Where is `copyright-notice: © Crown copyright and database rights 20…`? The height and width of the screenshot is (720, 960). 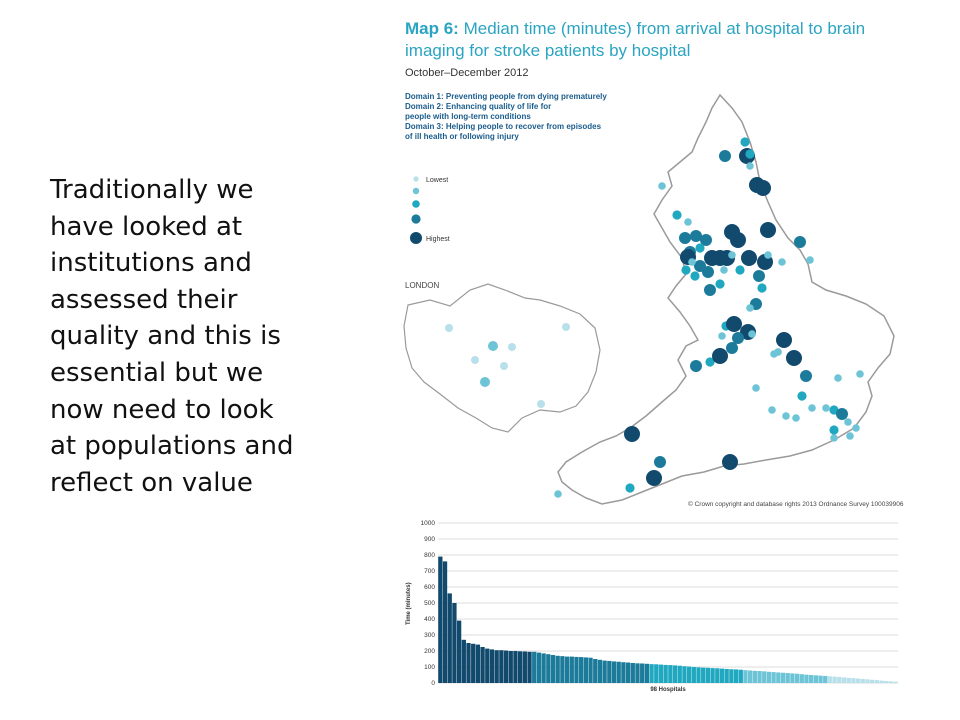
copyright-notice: © Crown copyright and database rights 20… is located at coordinates (796, 504).